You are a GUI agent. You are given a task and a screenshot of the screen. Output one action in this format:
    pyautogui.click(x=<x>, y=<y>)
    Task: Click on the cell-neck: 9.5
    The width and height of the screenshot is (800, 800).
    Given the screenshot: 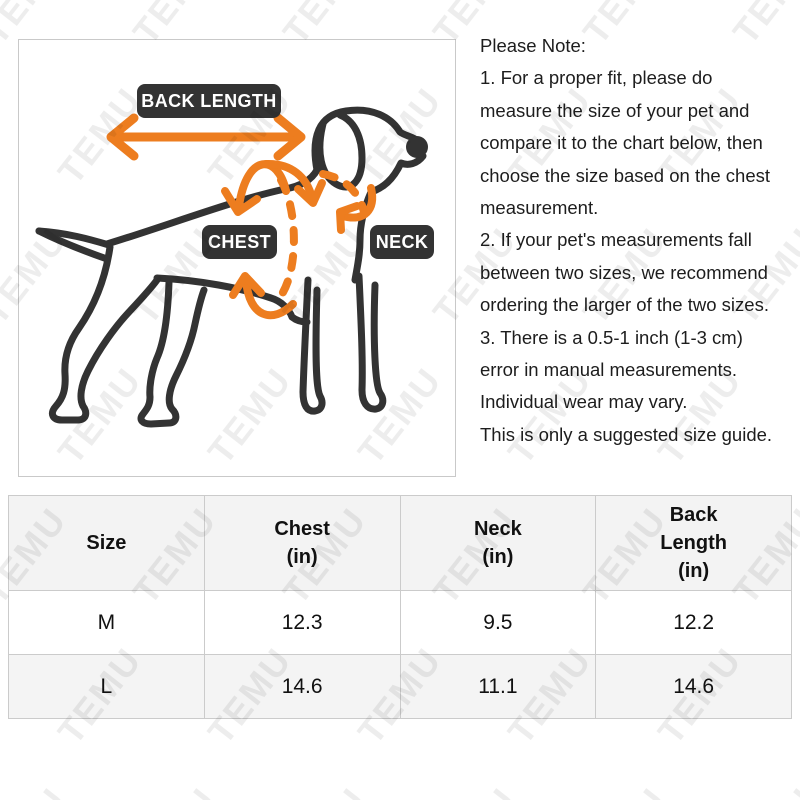 What is the action you would take?
    pyautogui.click(x=498, y=622)
    